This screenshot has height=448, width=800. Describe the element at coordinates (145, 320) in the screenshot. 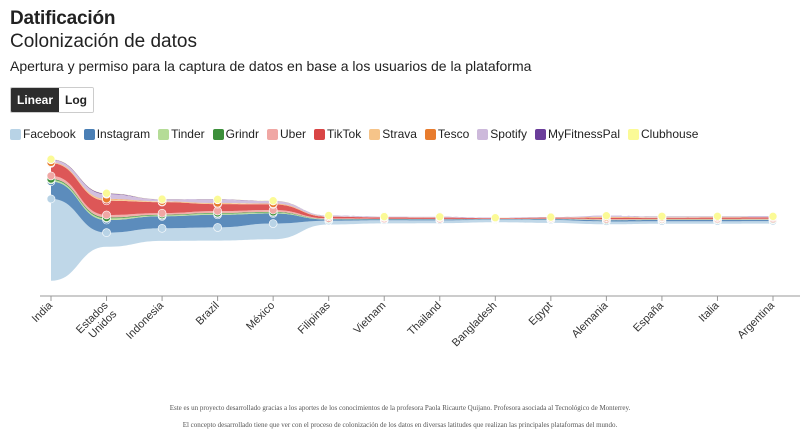

I see `x-tick-label-2: Indonesia` at that location.